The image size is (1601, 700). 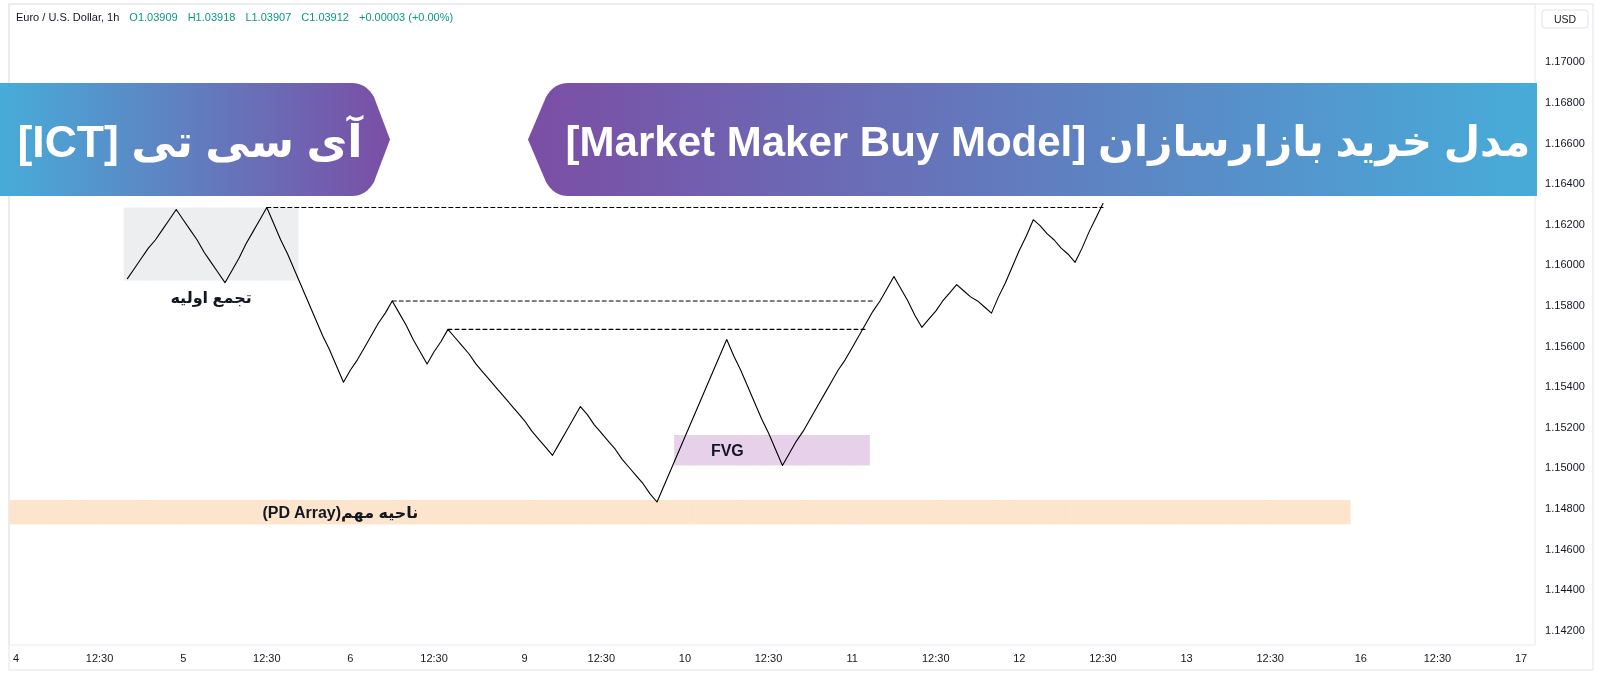 I want to click on x-tick-label: 9, so click(x=524, y=658).